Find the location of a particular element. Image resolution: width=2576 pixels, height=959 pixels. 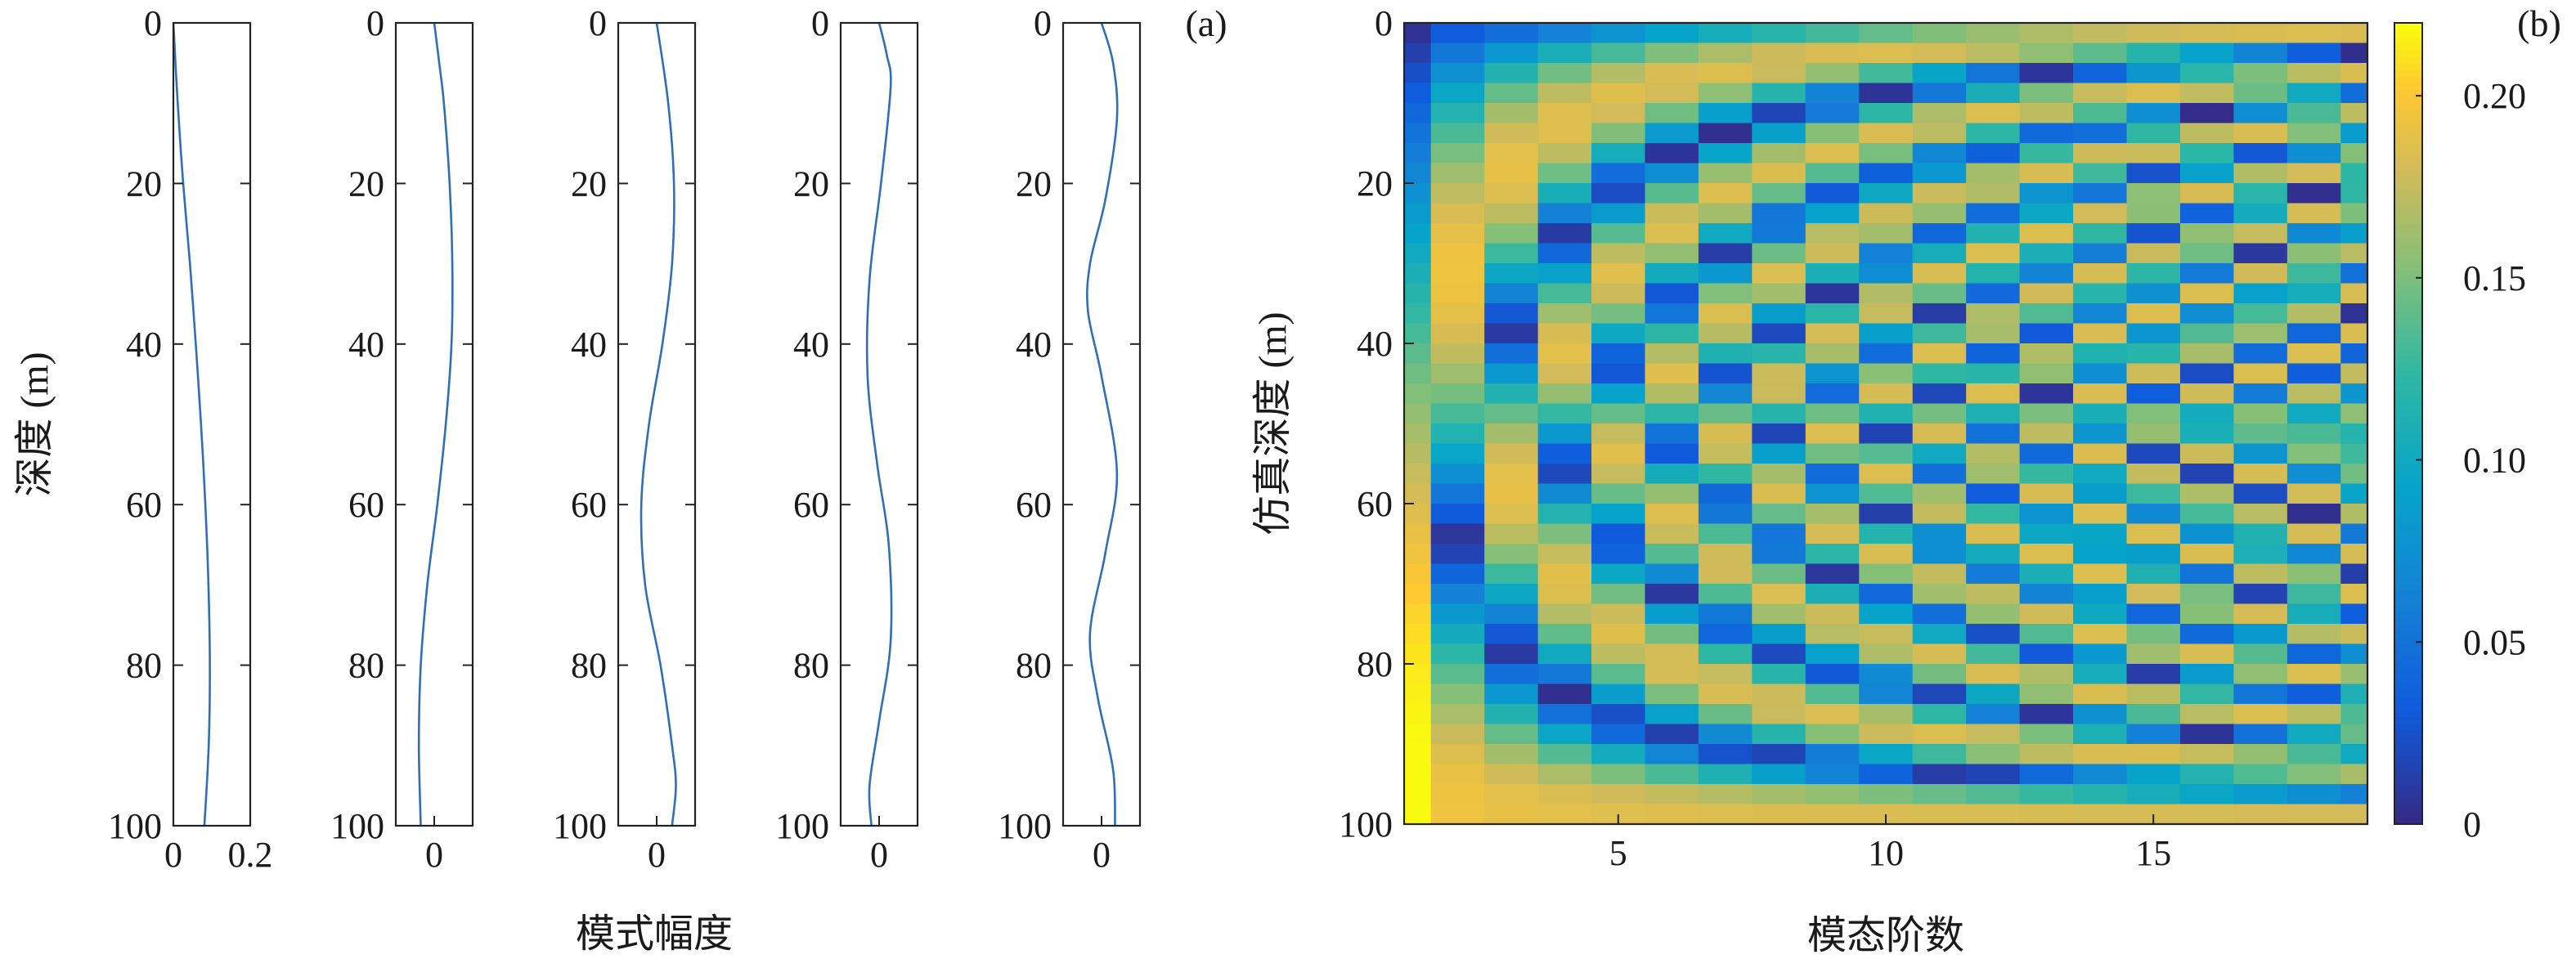

y-tick-label: 100 is located at coordinates (135, 826).